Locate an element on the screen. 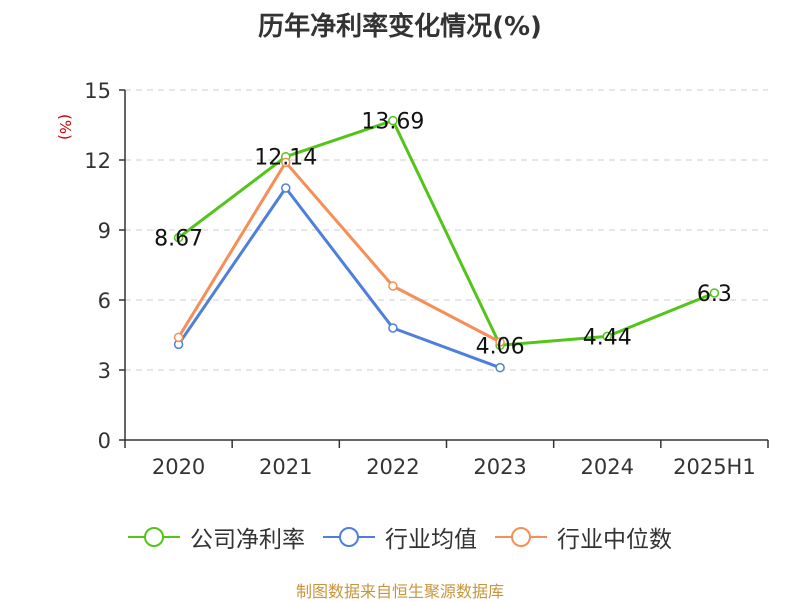  legend-item: 行业中位数 is located at coordinates (583, 537).